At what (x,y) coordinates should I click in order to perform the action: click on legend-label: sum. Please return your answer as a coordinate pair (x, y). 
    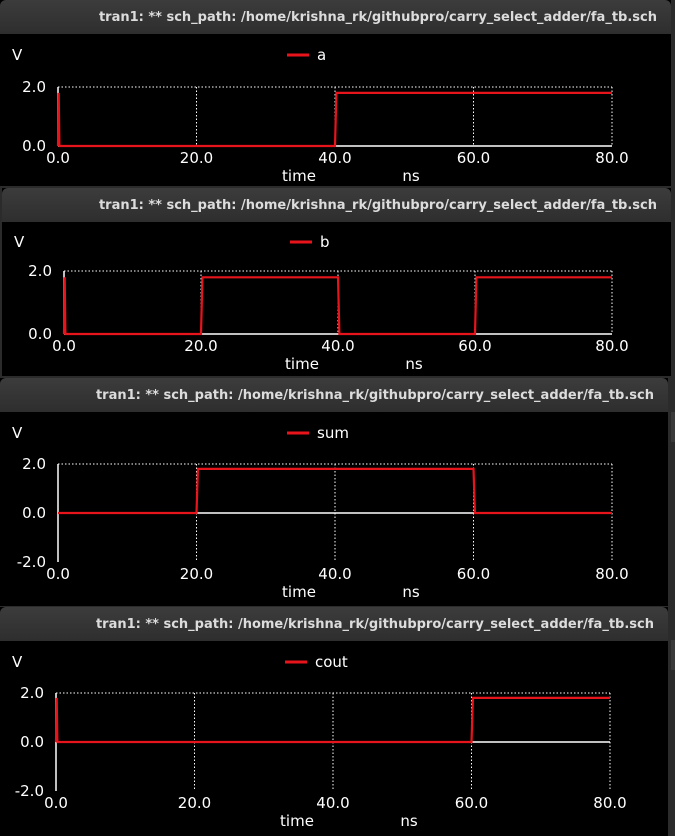
    Looking at the image, I should click on (333, 433).